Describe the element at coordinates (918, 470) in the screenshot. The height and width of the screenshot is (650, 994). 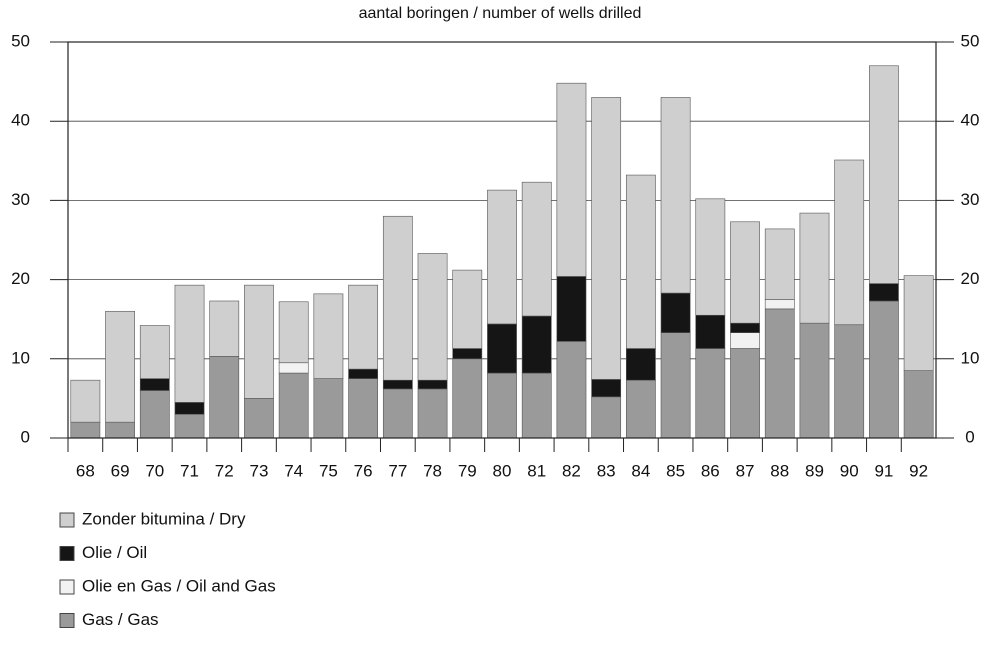
I see `x-tick-label: 92` at that location.